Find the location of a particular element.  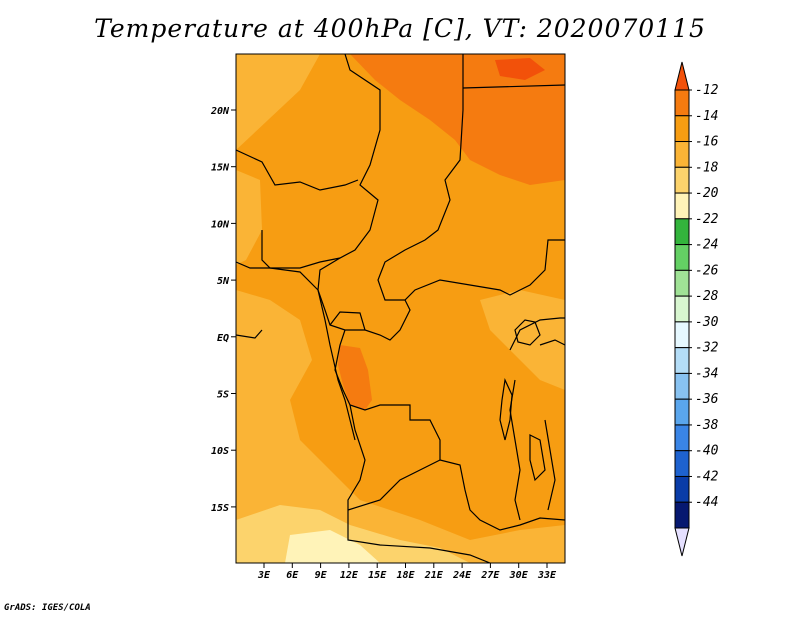

colorbar-label: -30 is located at coordinates (707, 322).